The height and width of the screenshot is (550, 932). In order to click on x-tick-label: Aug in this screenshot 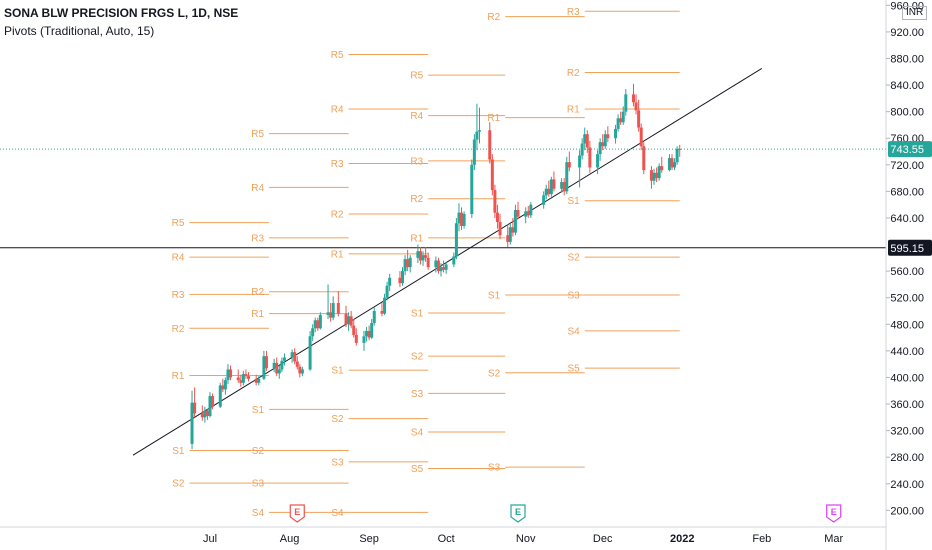, I will do `click(290, 539)`.